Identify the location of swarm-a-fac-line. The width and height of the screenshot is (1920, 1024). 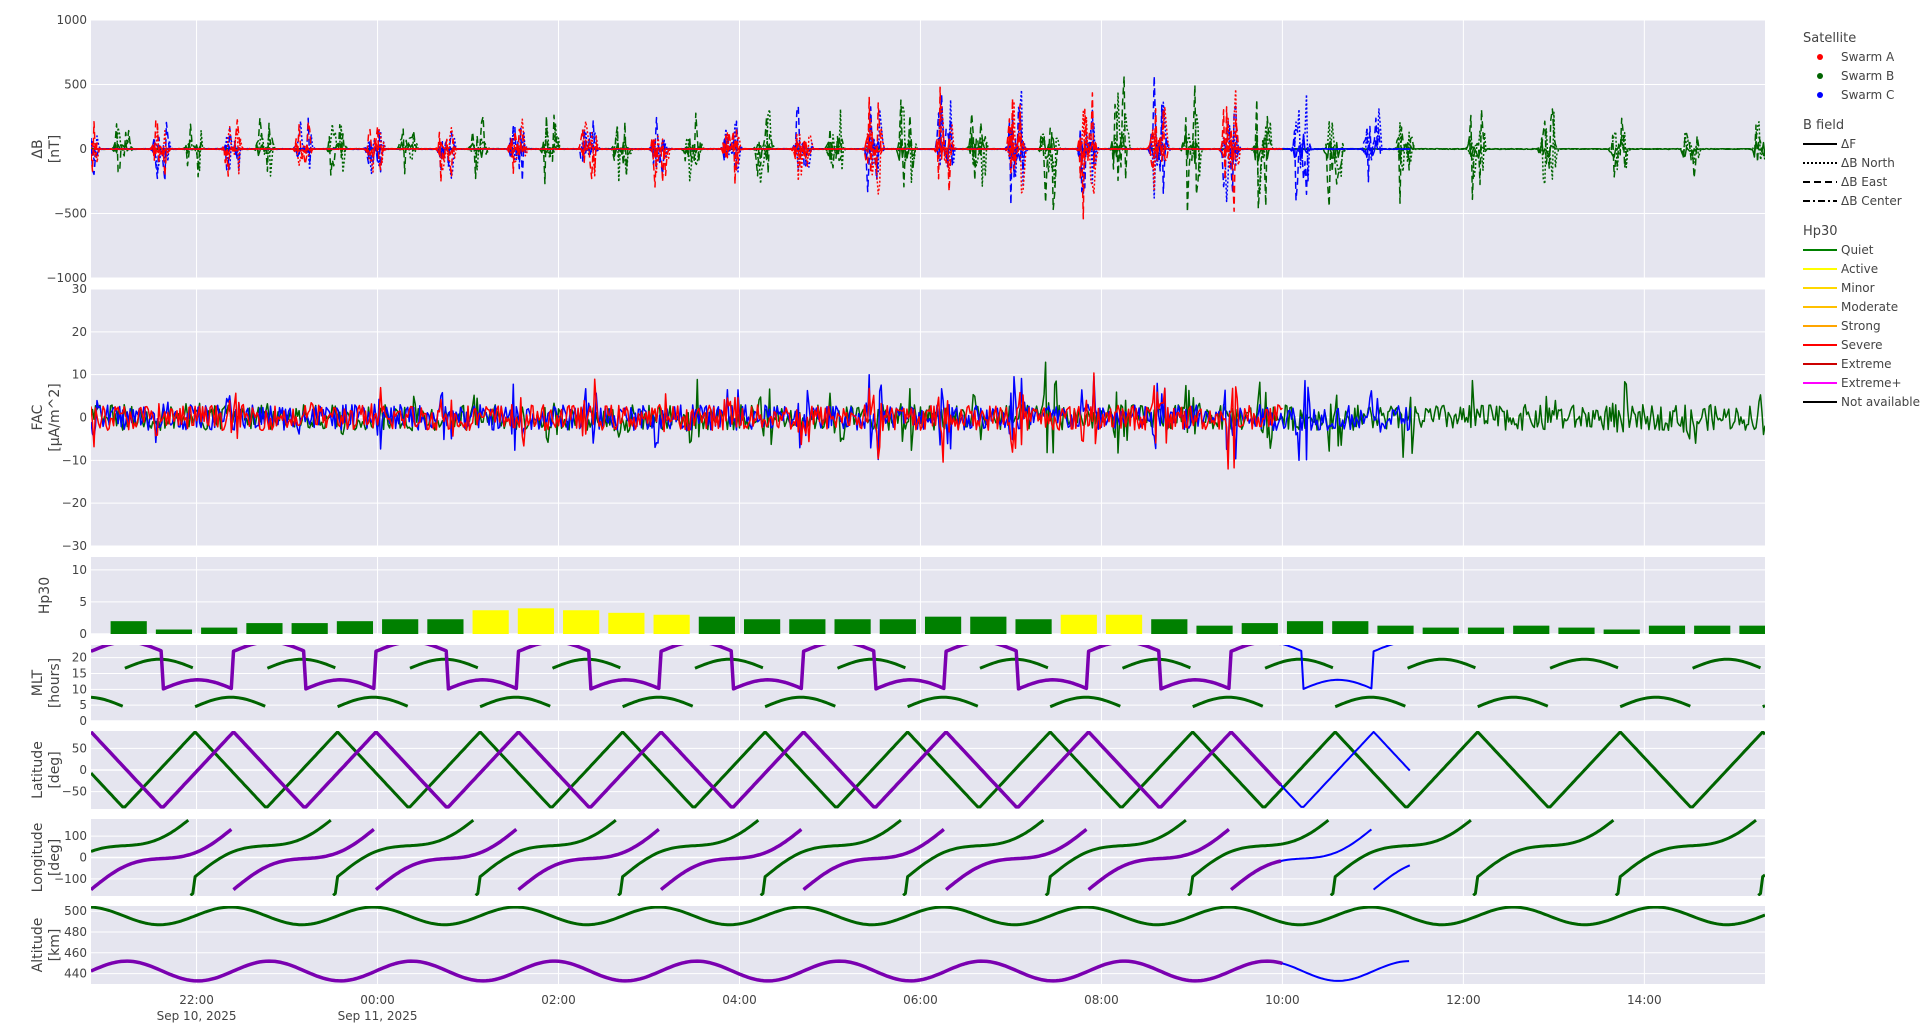
(687, 421).